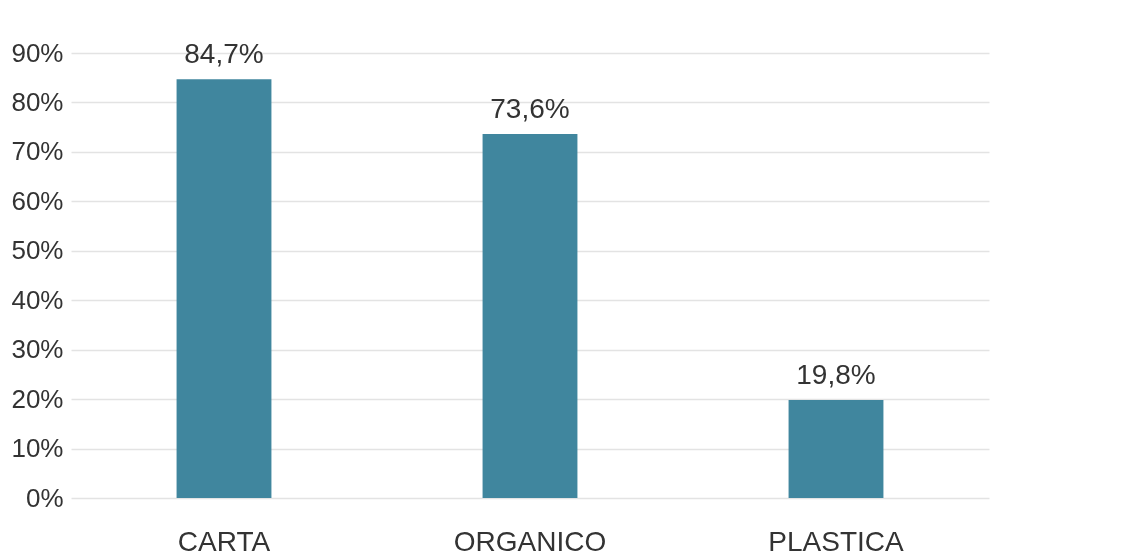  What do you see at coordinates (836, 375) in the screenshot?
I see `text: 19,8%` at bounding box center [836, 375].